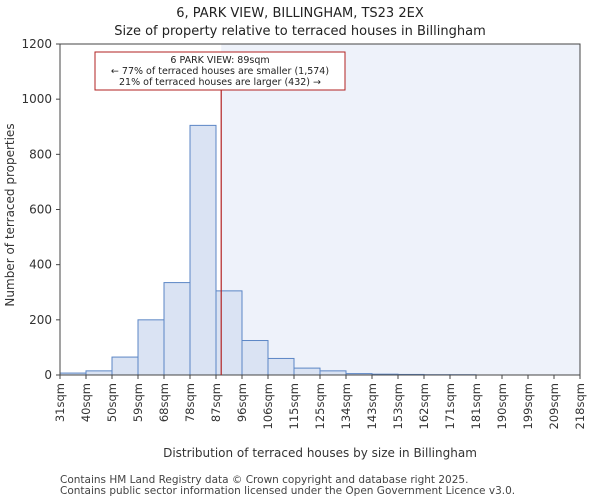 This screenshot has width=600, height=500. What do you see at coordinates (86, 402) in the screenshot?
I see `x-tick-label: 40sqm` at bounding box center [86, 402].